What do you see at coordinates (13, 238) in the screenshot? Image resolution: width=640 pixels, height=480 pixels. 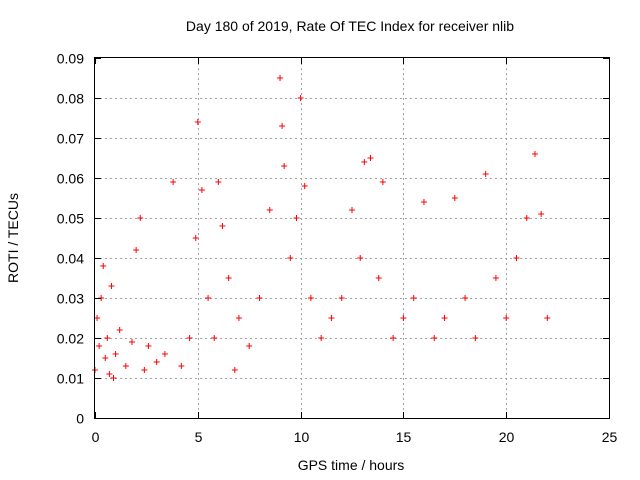 I see `y-axis-label: ROTI / TECUs` at bounding box center [13, 238].